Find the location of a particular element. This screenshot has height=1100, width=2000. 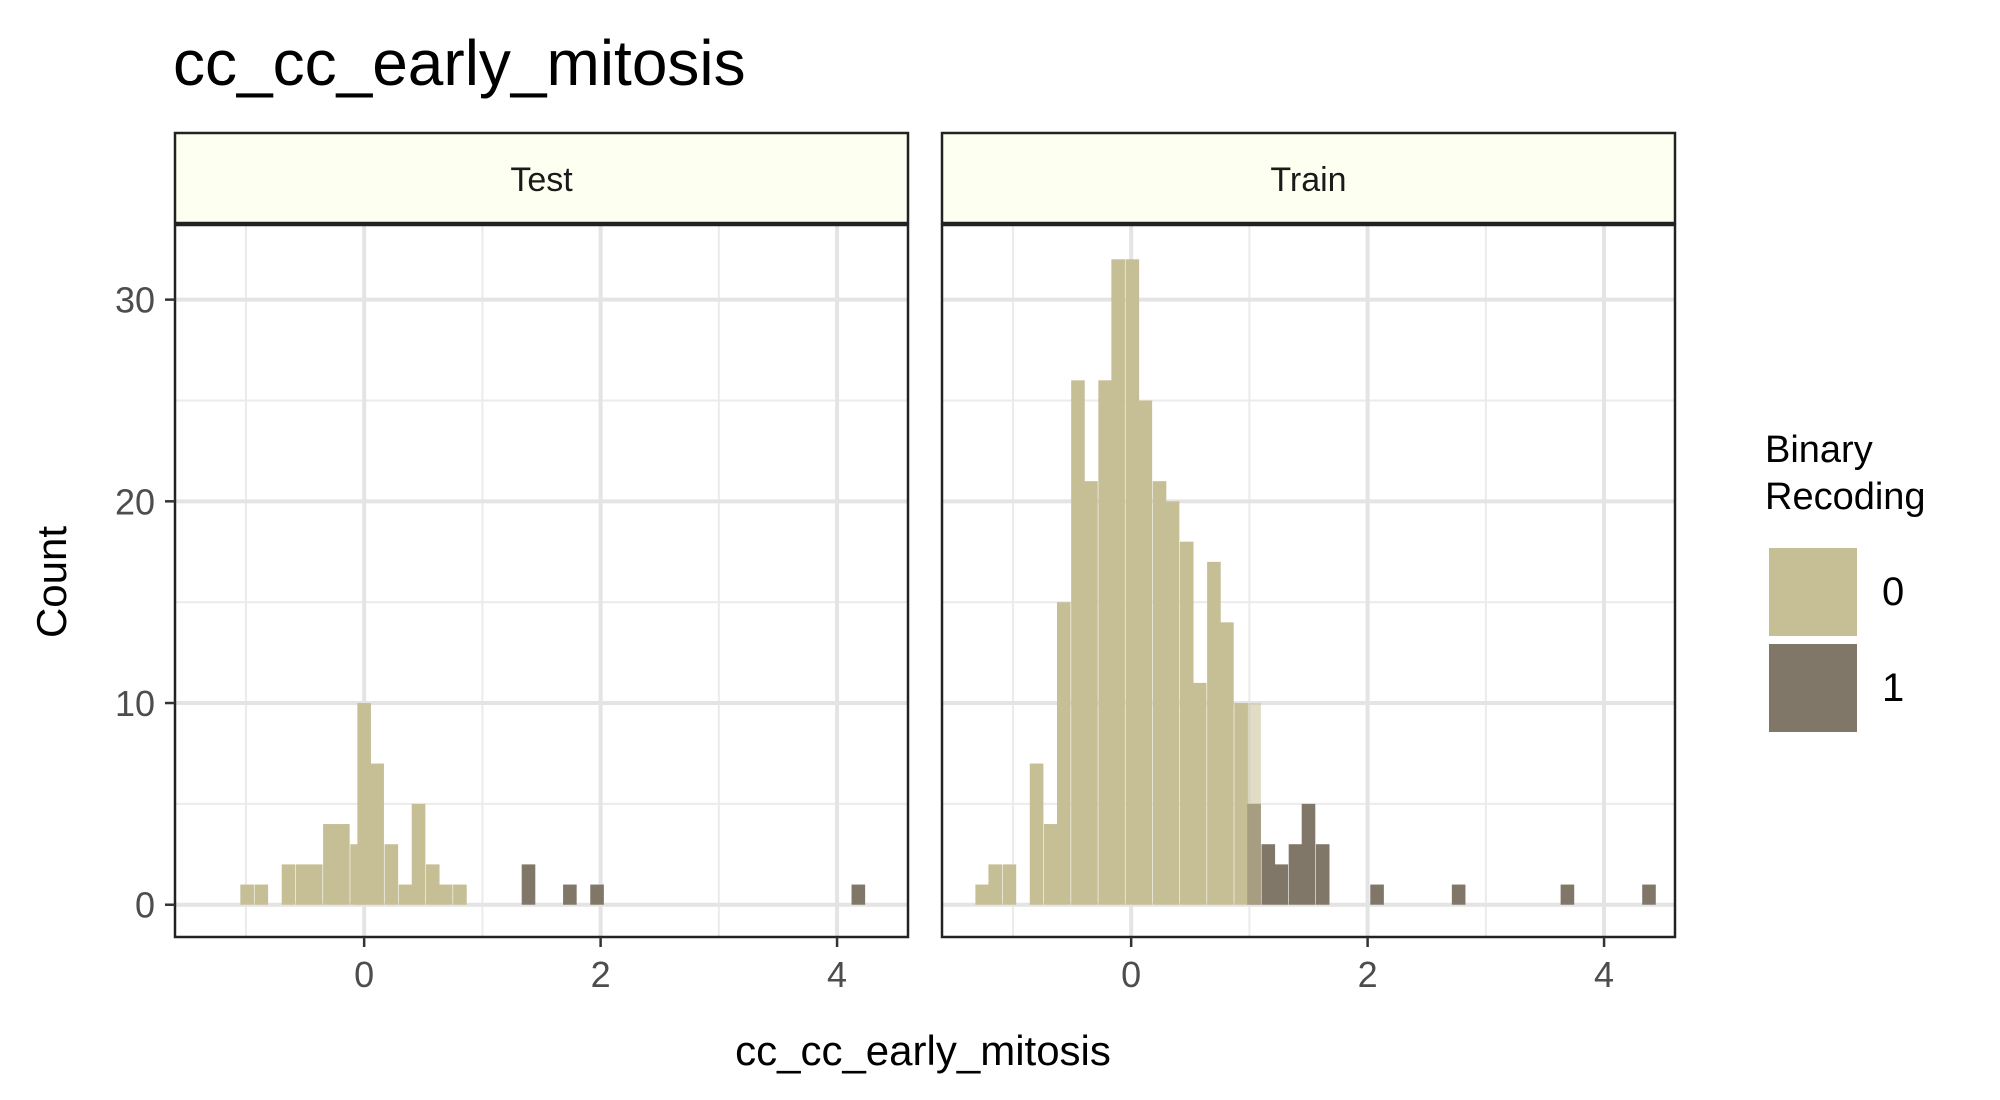

legend-title: Recoding is located at coordinates (1845, 497).